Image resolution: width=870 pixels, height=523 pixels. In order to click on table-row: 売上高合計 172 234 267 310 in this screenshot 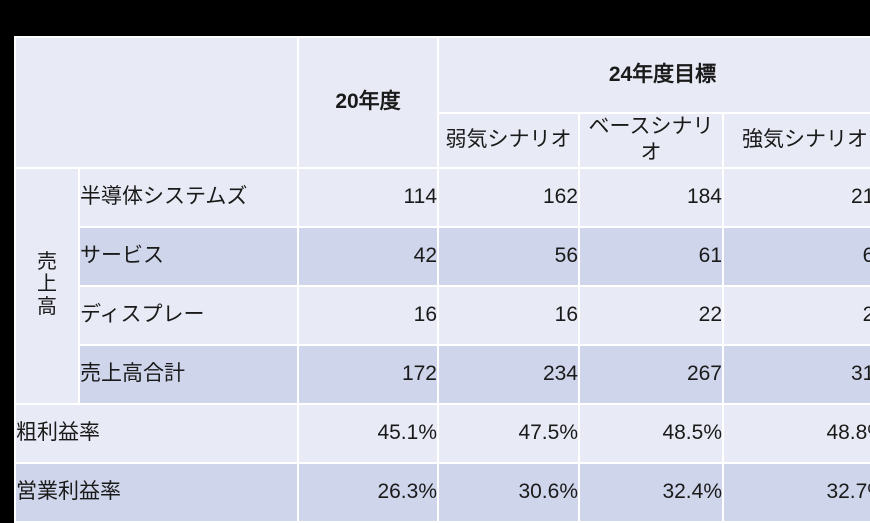, I will do `click(443, 374)`.